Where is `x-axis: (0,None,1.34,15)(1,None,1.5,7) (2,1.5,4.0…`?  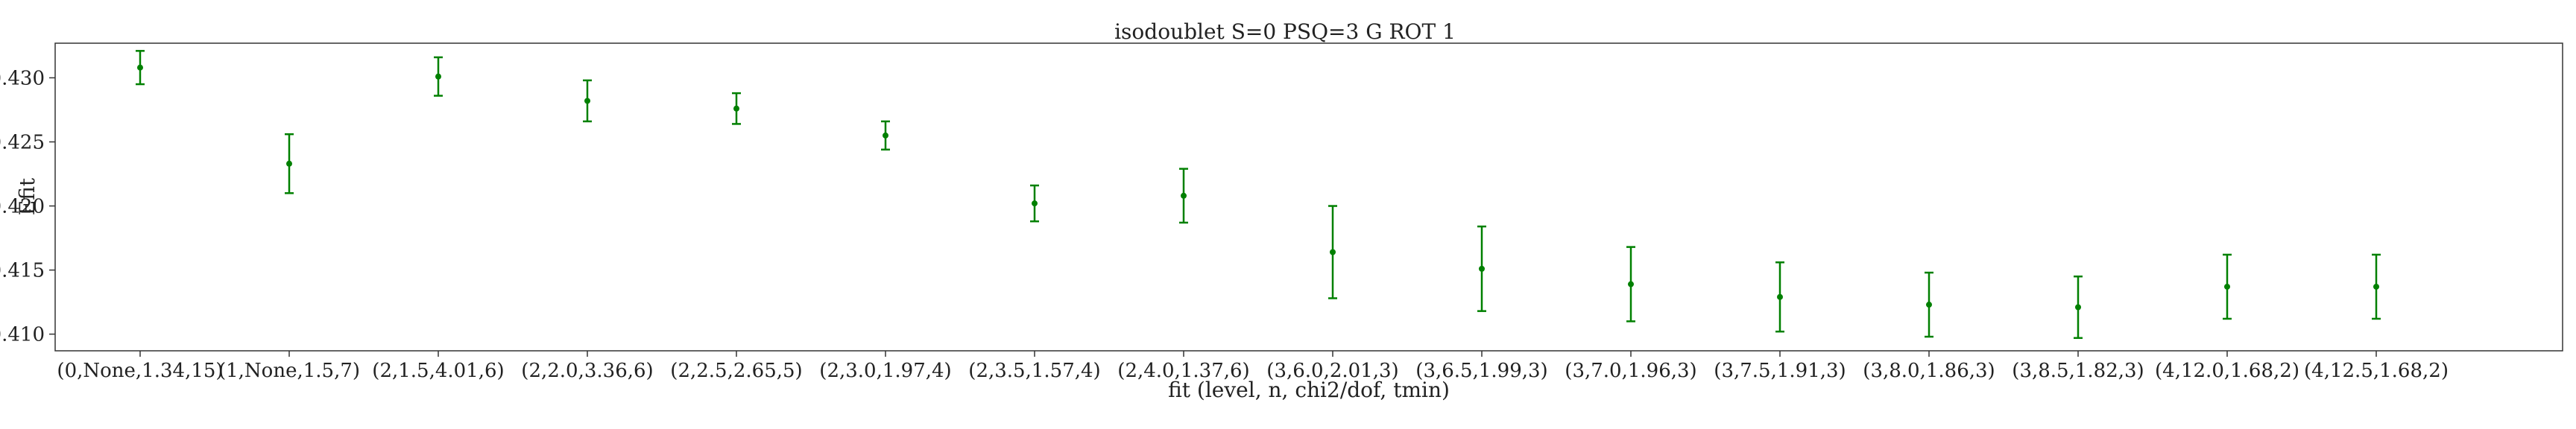 x-axis: (0,None,1.34,15)(1,None,1.5,7) (2,1.5,4.0… is located at coordinates (1253, 366).